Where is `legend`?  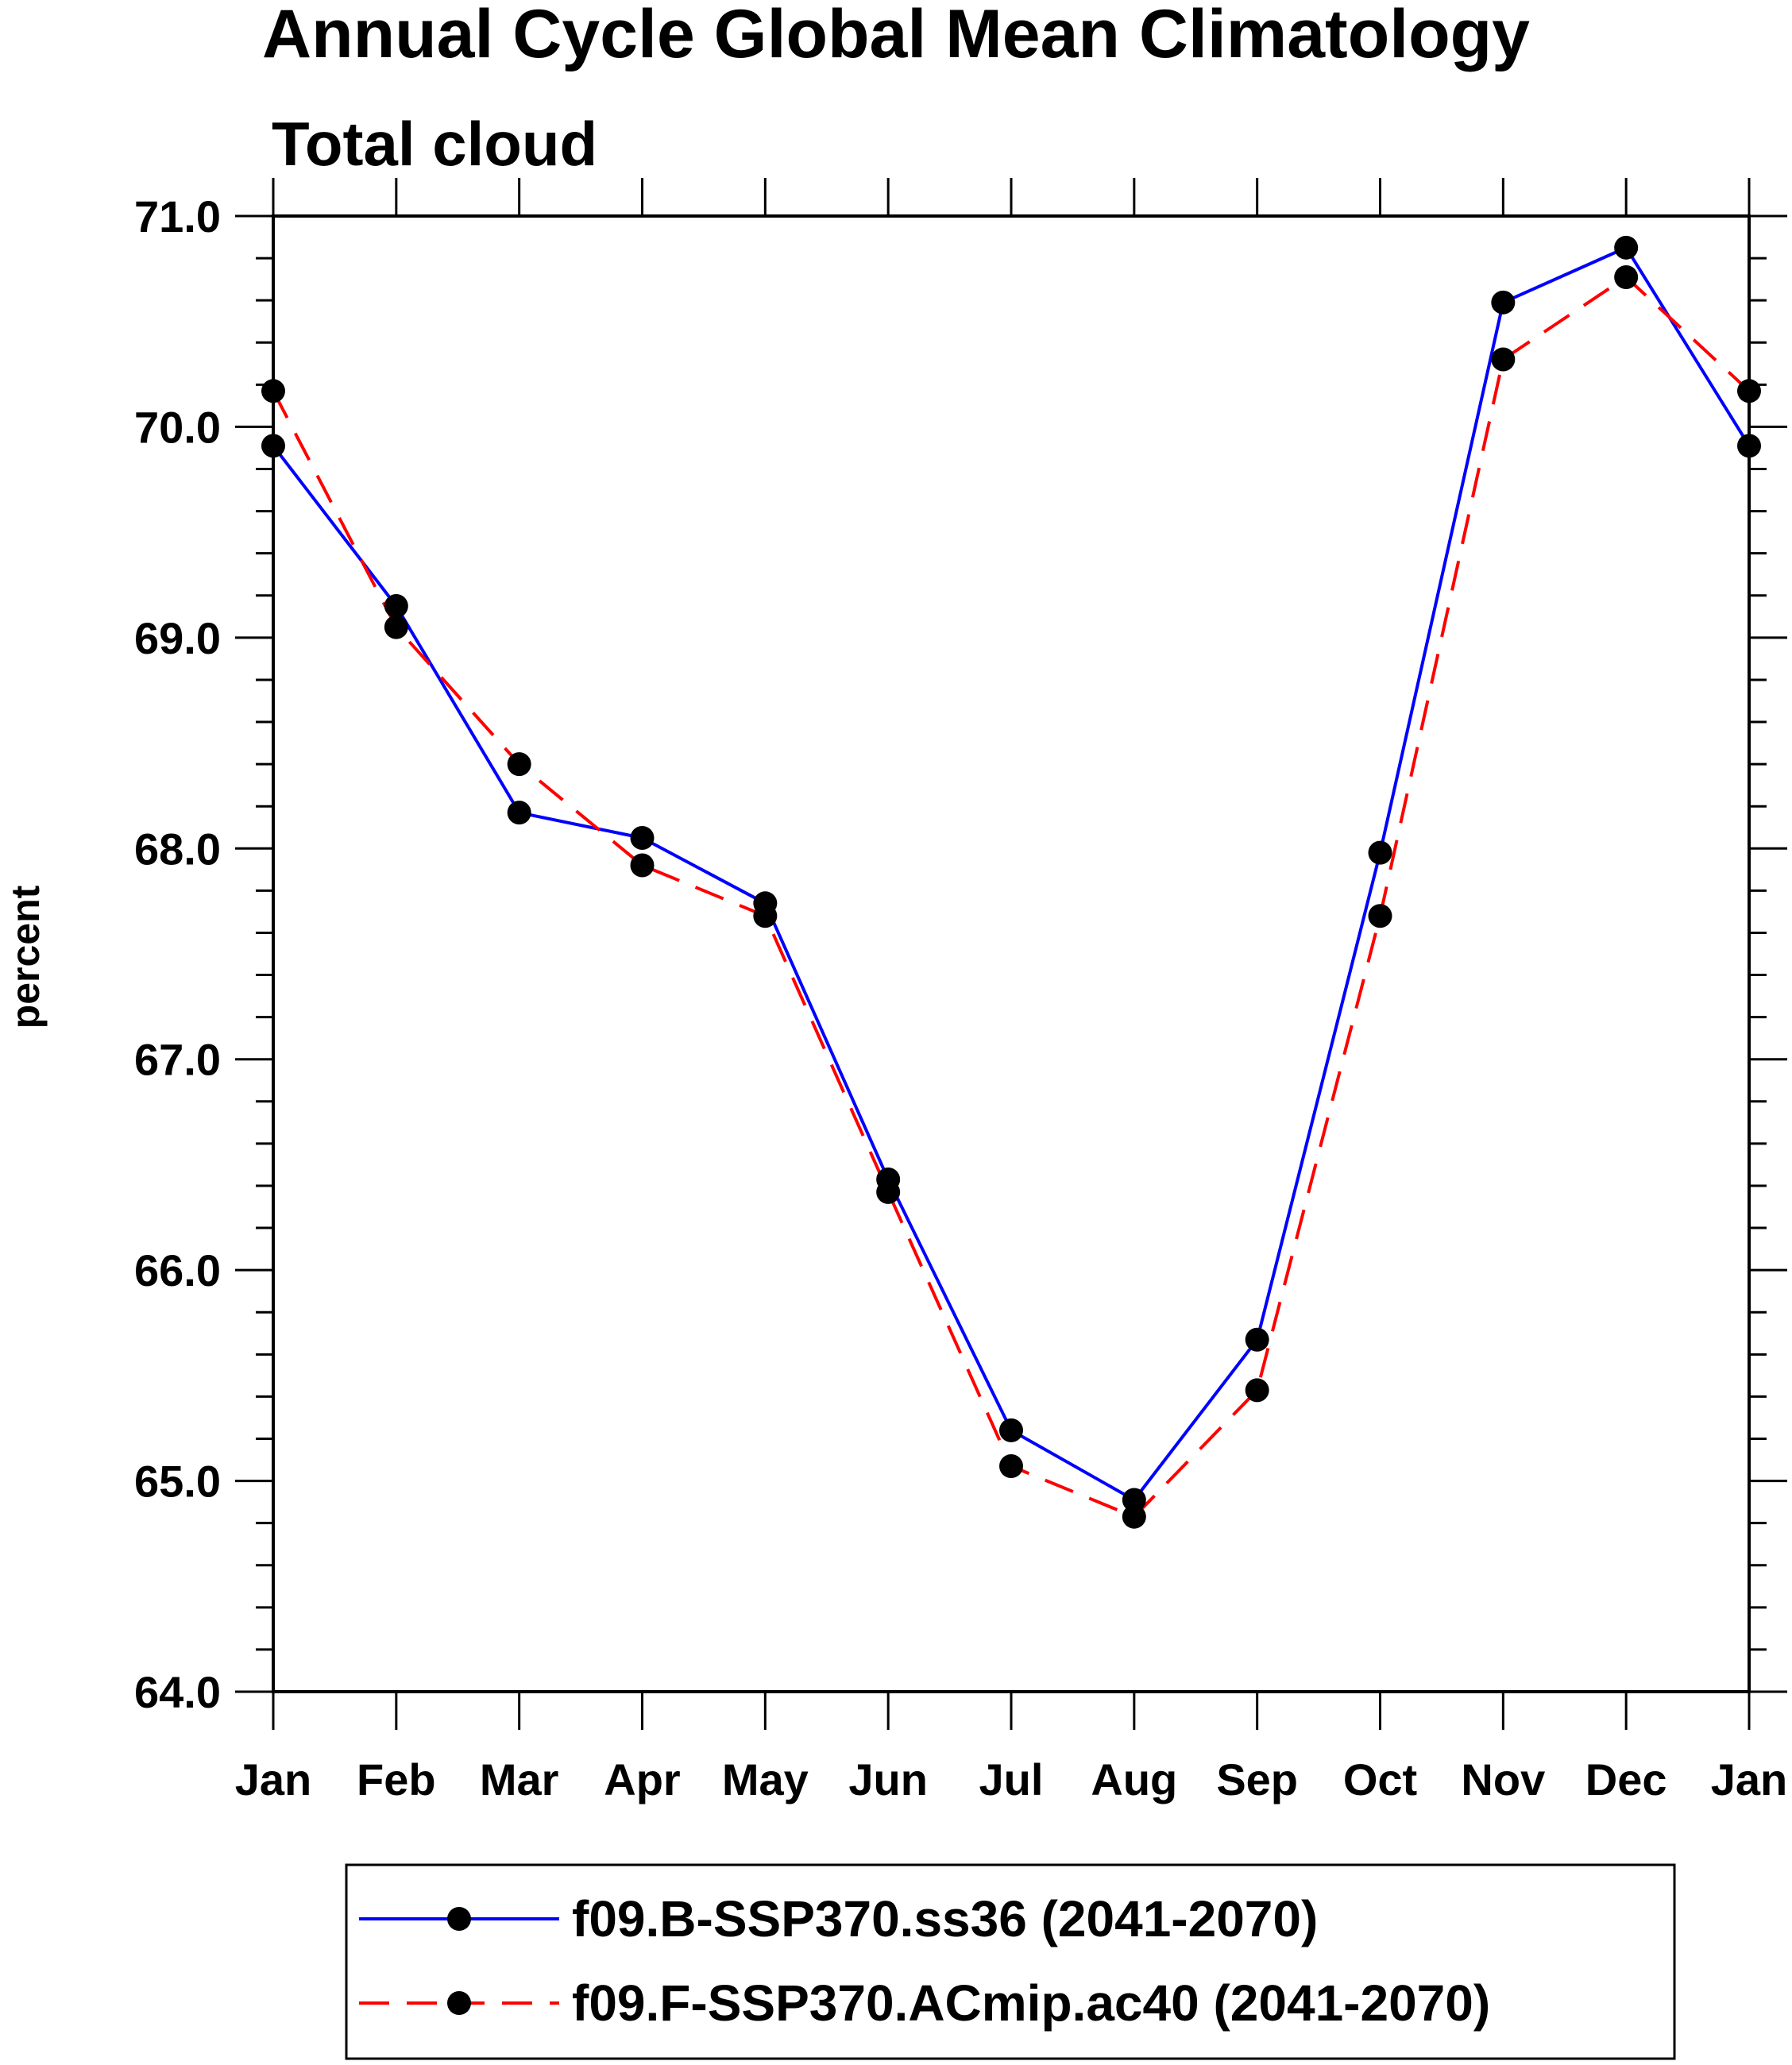 legend is located at coordinates (1010, 1961).